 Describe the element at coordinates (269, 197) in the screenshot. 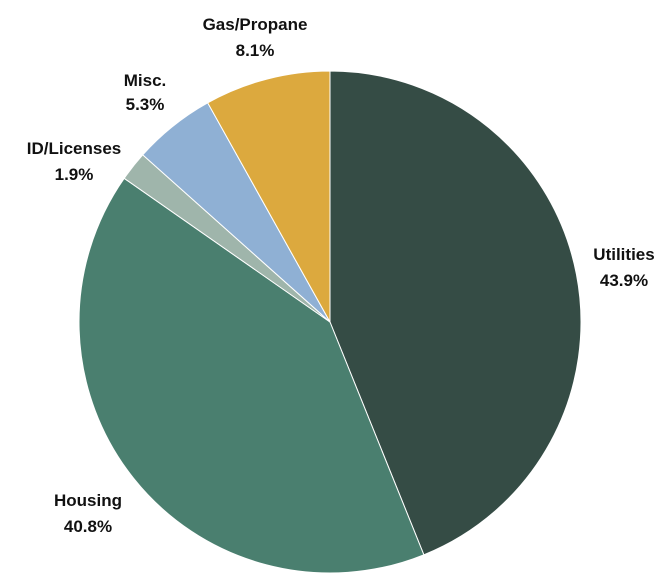

I see `pie-slice-gas-propane` at that location.